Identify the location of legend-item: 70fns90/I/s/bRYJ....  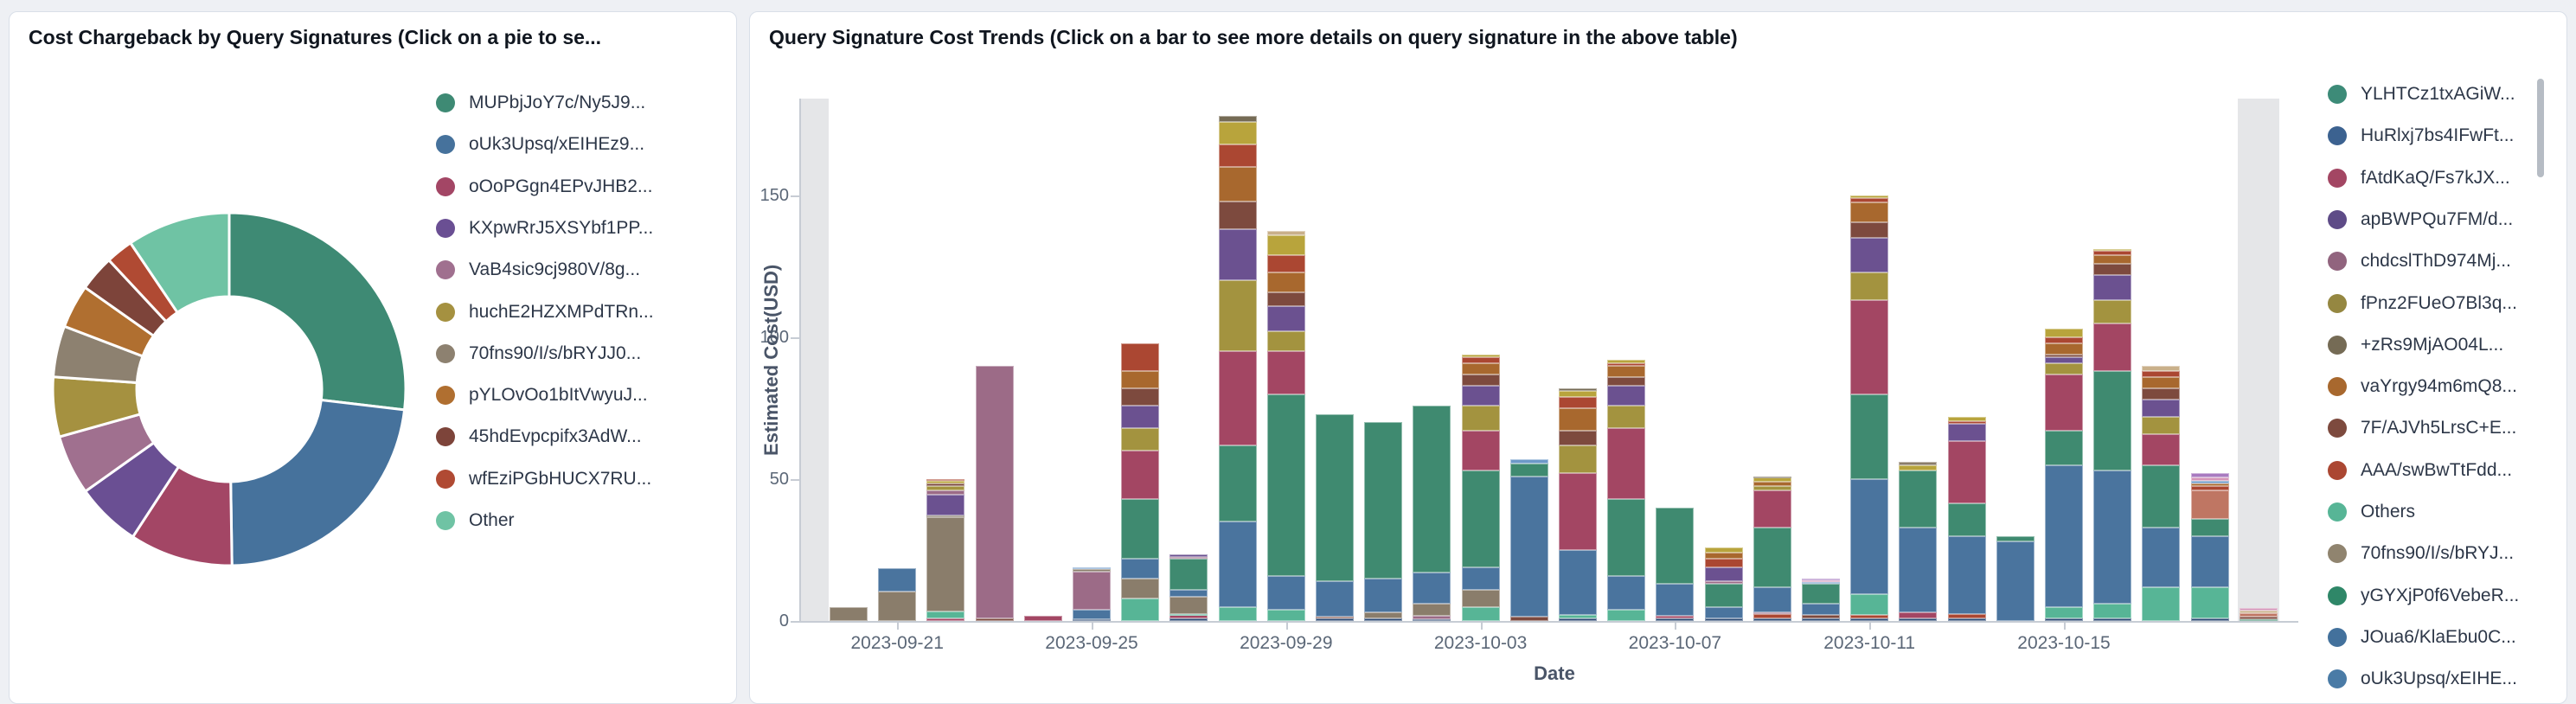
(2421, 553).